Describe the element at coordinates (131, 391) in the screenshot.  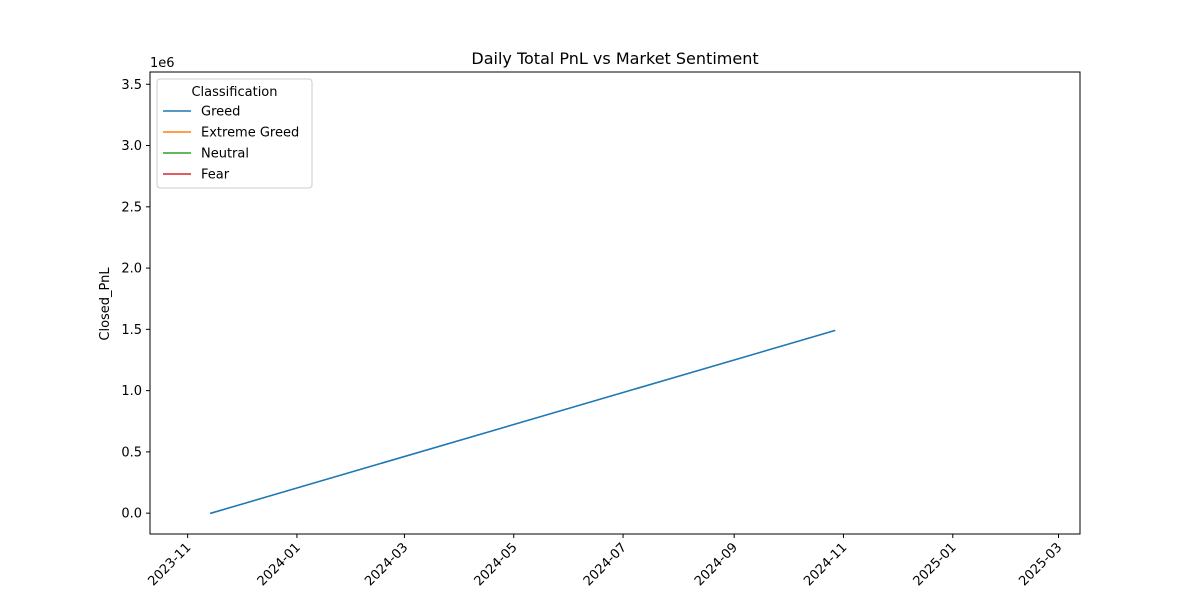
I see `y-tick-label: 1.0` at that location.